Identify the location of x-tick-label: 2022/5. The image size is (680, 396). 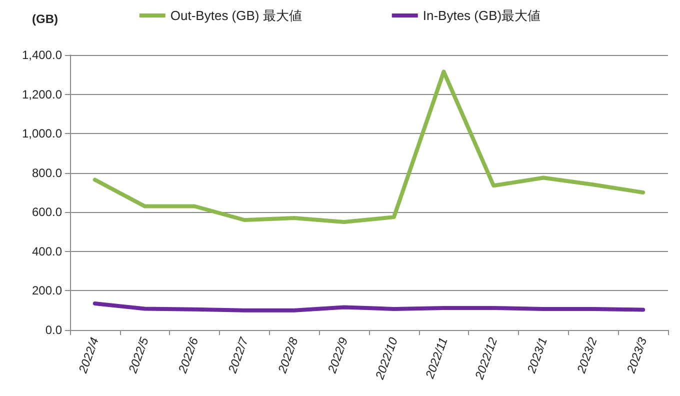
(138, 355).